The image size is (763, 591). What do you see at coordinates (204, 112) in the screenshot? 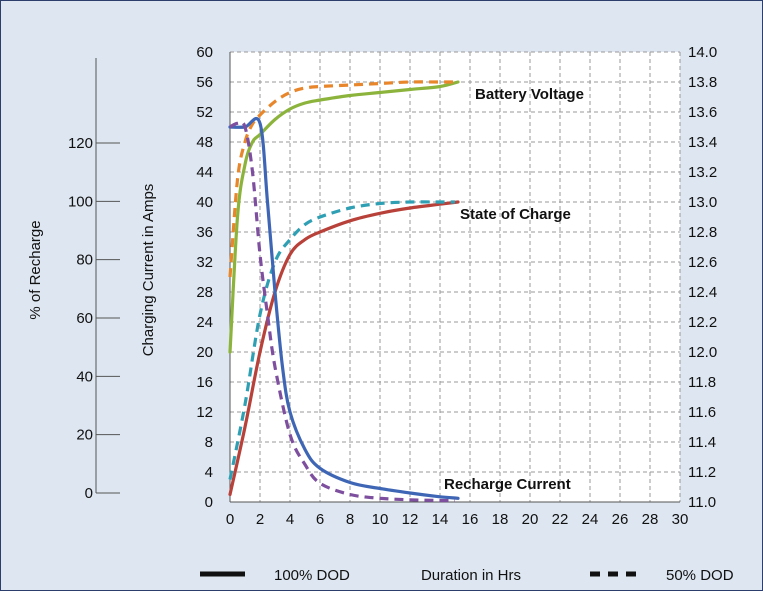
I see `amps-tick-label: 52` at bounding box center [204, 112].